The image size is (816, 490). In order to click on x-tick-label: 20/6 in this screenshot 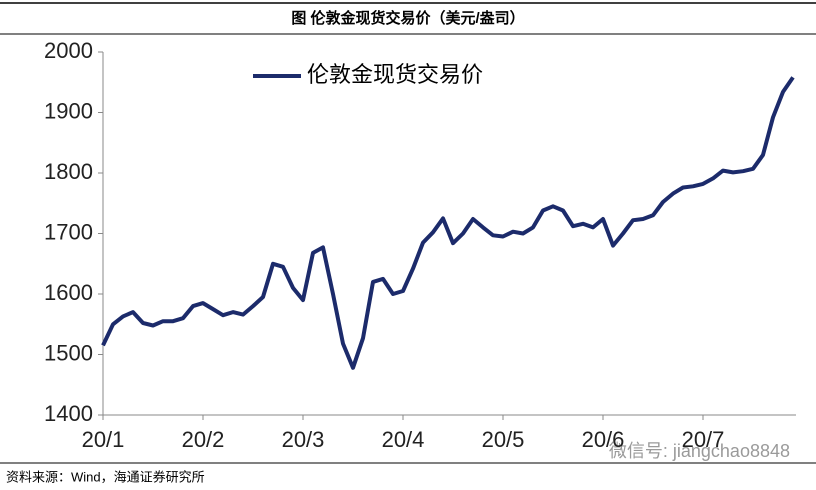, I will do `click(603, 439)`.